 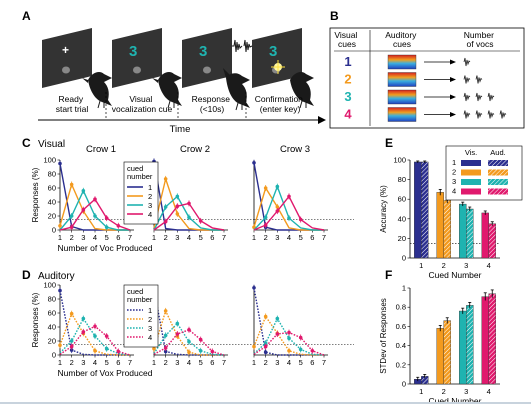 I want to click on legend-label: 2, so click(x=150, y=196).